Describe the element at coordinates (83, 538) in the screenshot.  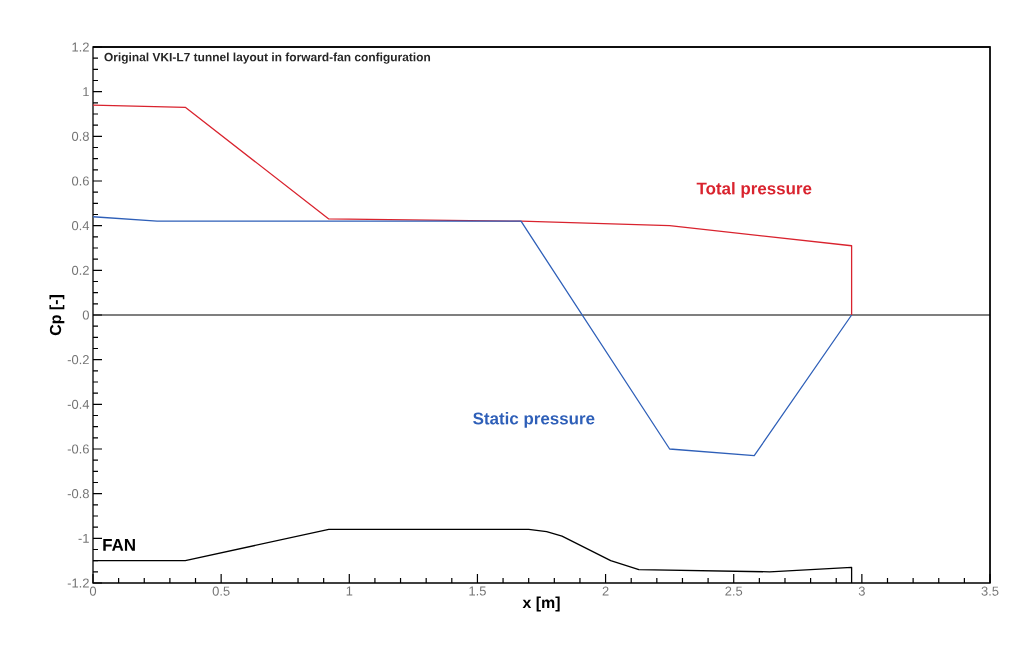
I see `y-tick-label: -1` at that location.